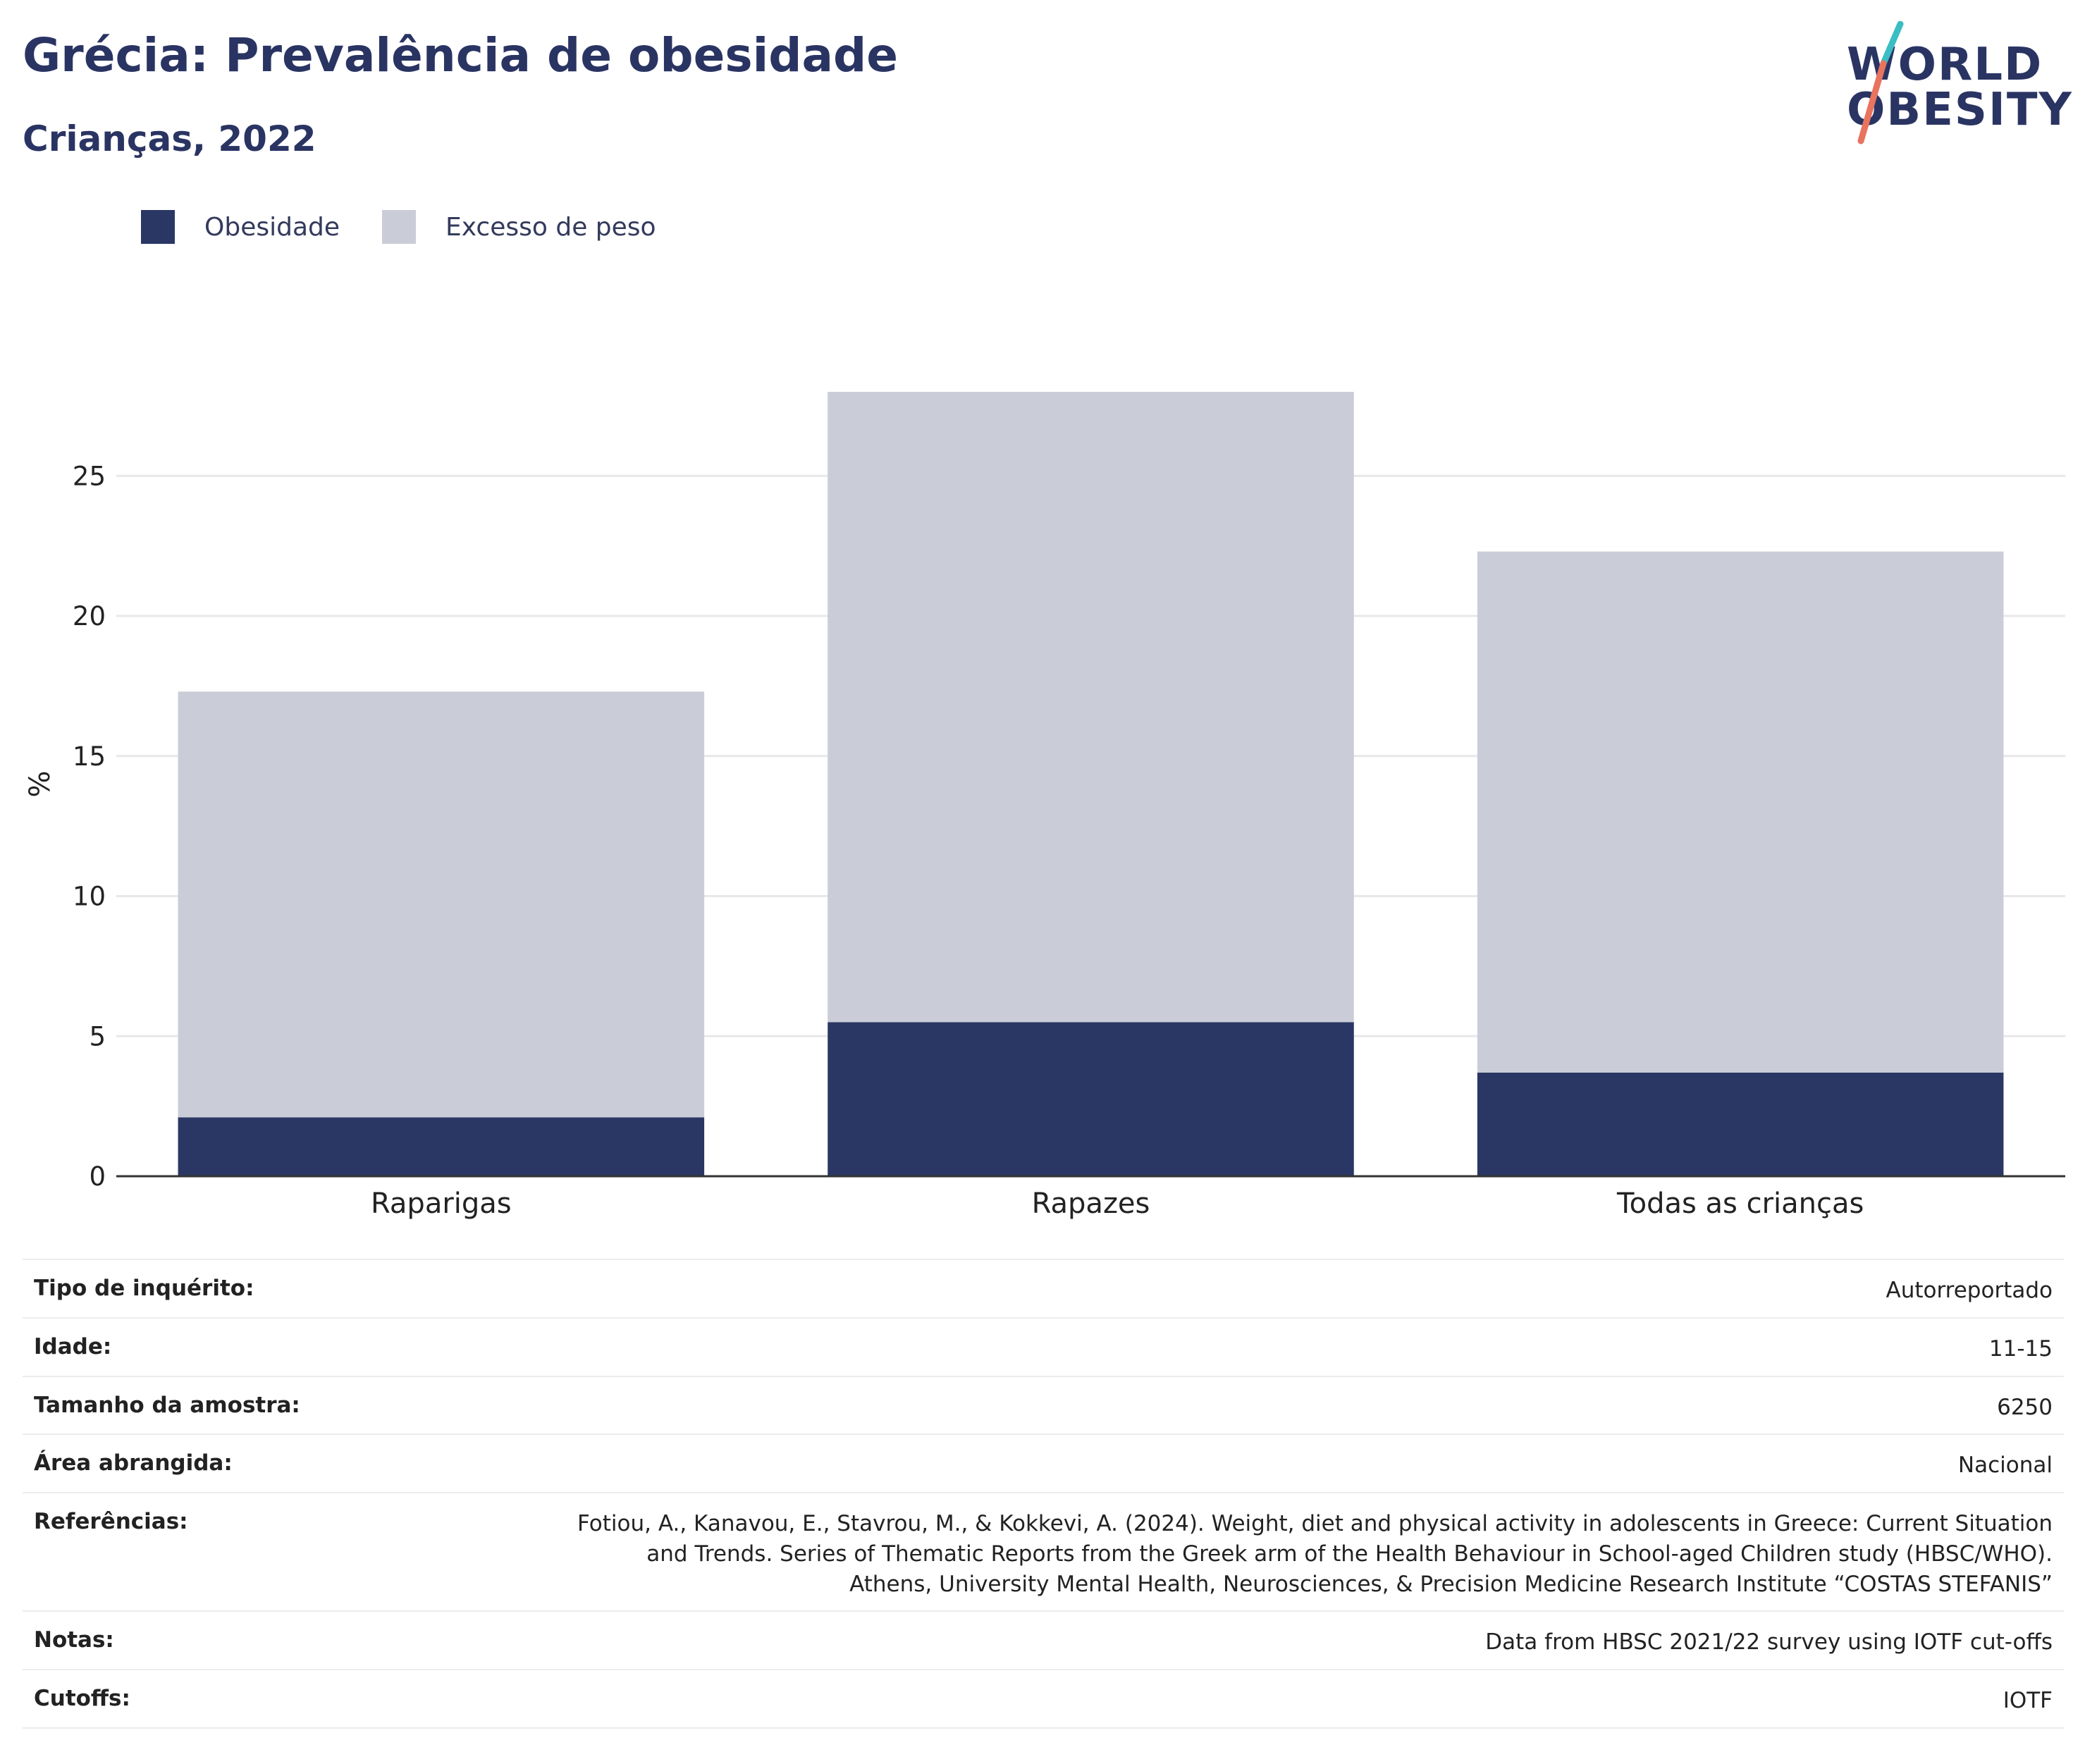 This screenshot has height=1764, width=2085. I want to click on info-label: Tamanho da amostra:, so click(167, 1405).